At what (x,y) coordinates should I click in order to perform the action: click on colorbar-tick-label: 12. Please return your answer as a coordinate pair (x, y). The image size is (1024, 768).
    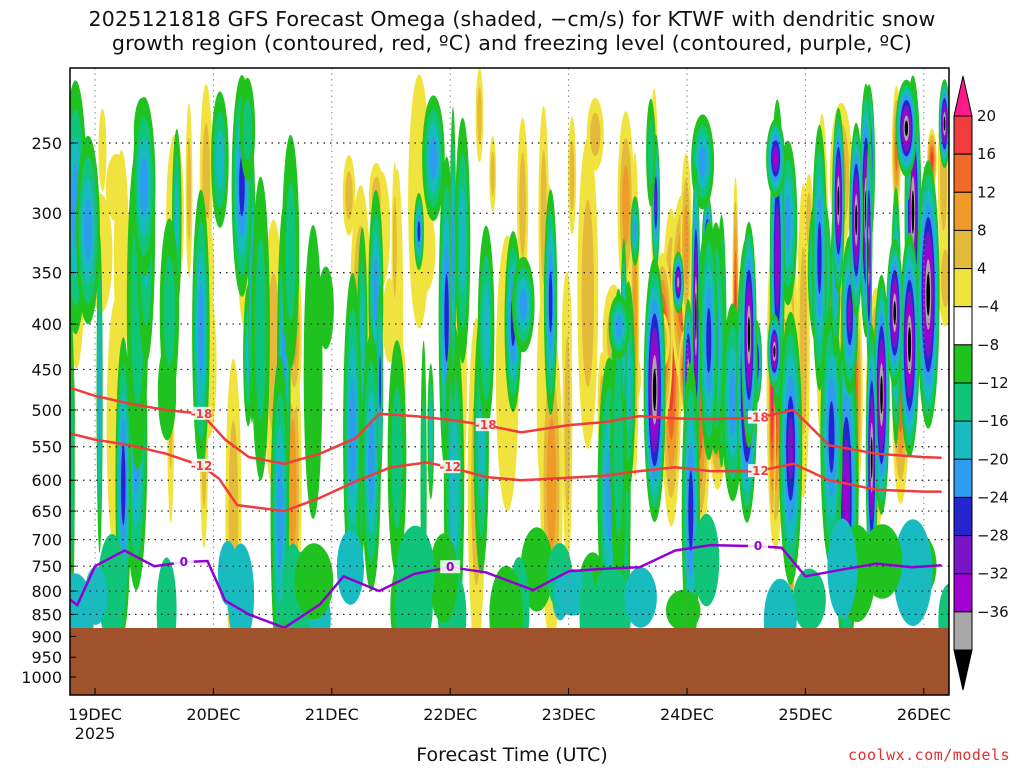
    Looking at the image, I should click on (986, 192).